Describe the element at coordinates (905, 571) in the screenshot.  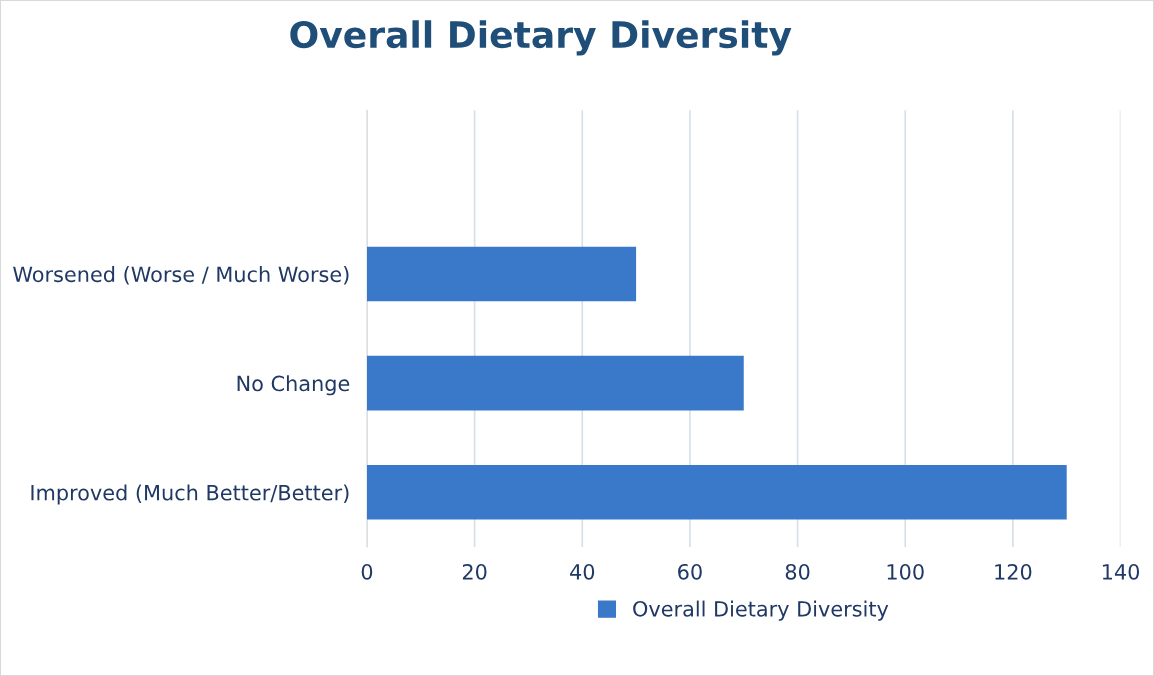
I see `x-tick-label: 100` at that location.